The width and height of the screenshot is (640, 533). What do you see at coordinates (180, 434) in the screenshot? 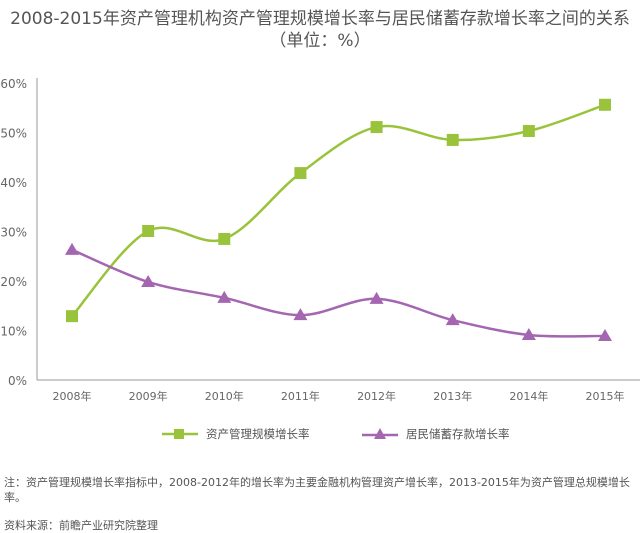
I see `legend-square-icon` at bounding box center [180, 434].